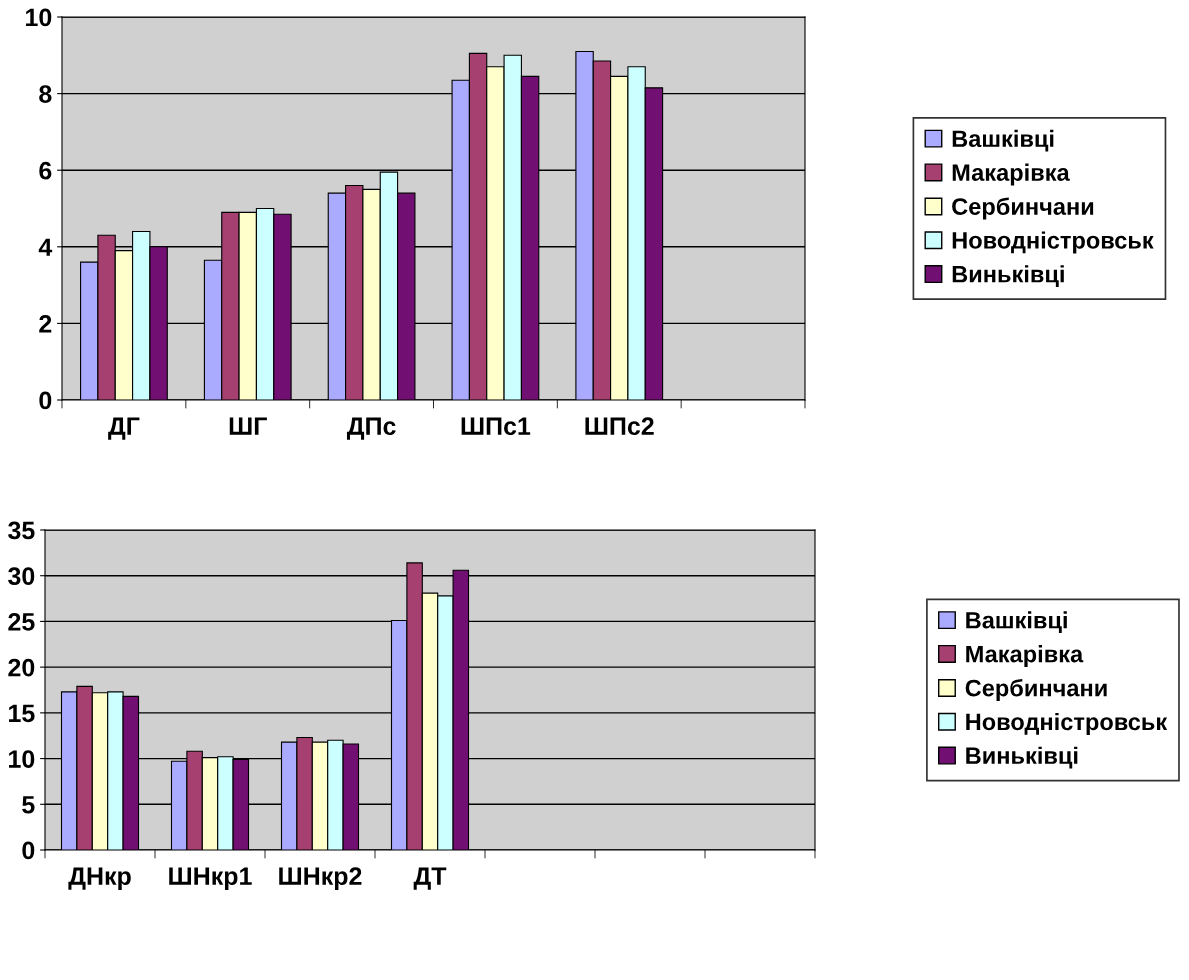 The height and width of the screenshot is (980, 1189). Describe the element at coordinates (496, 426) in the screenshot. I see `x-tick-label: ШПс1` at that location.